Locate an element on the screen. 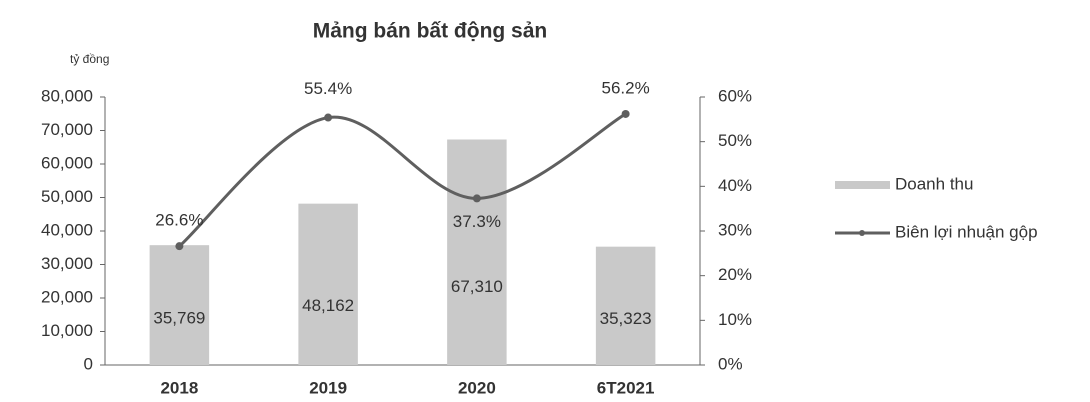 This screenshot has height=402, width=1090. bar-value-label: 48,162 is located at coordinates (328, 305).